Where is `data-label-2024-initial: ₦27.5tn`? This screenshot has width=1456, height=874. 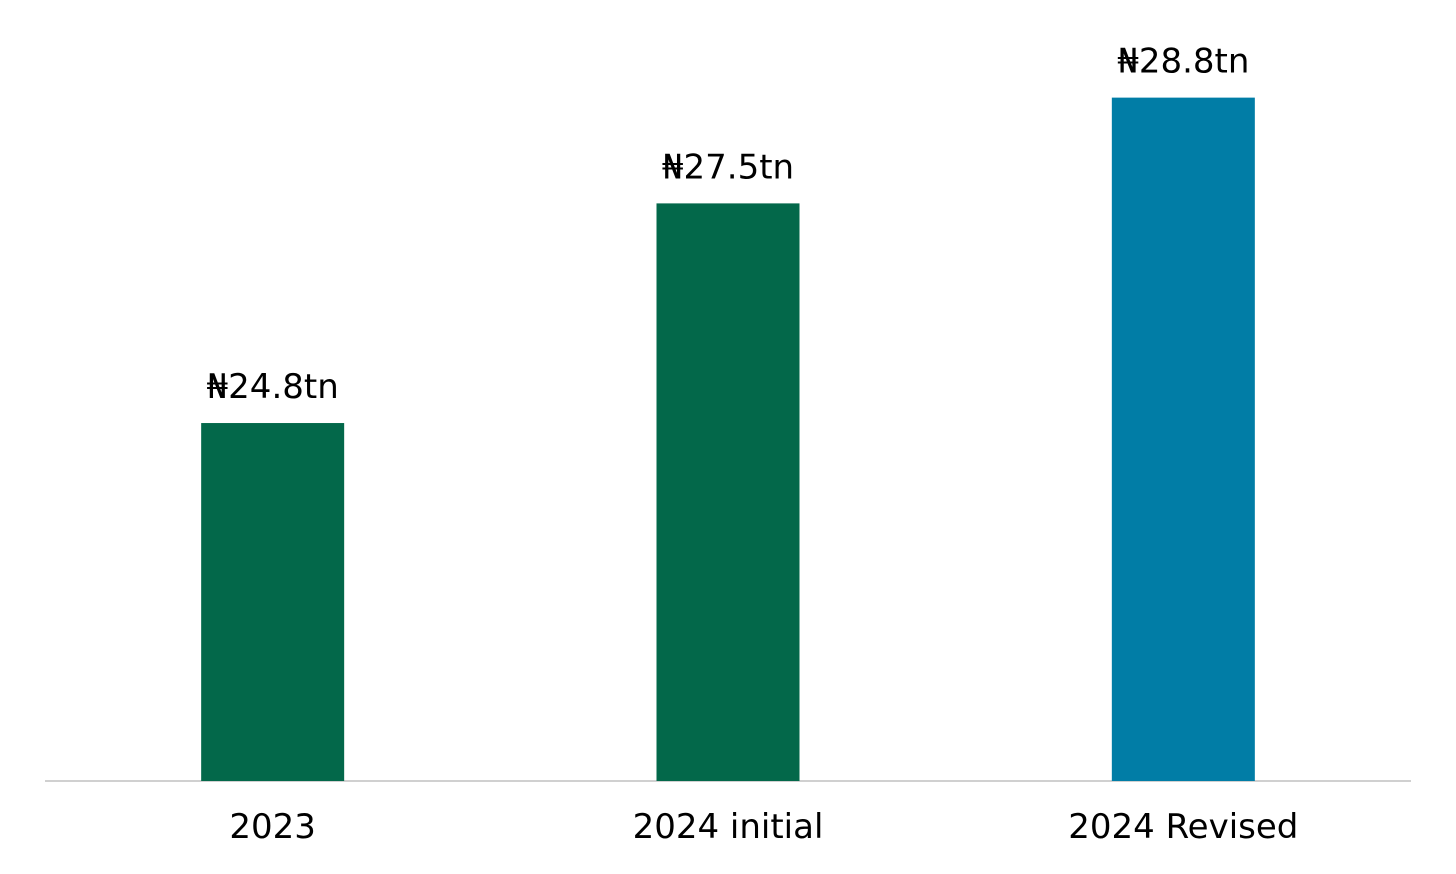 data-label-2024-initial: ₦27.5tn is located at coordinates (728, 167).